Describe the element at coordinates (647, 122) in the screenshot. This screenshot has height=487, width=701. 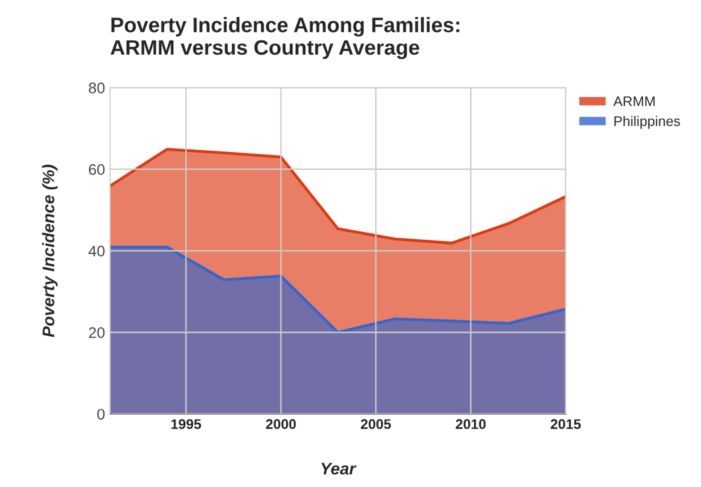
I see `legend-label: Philippines` at that location.